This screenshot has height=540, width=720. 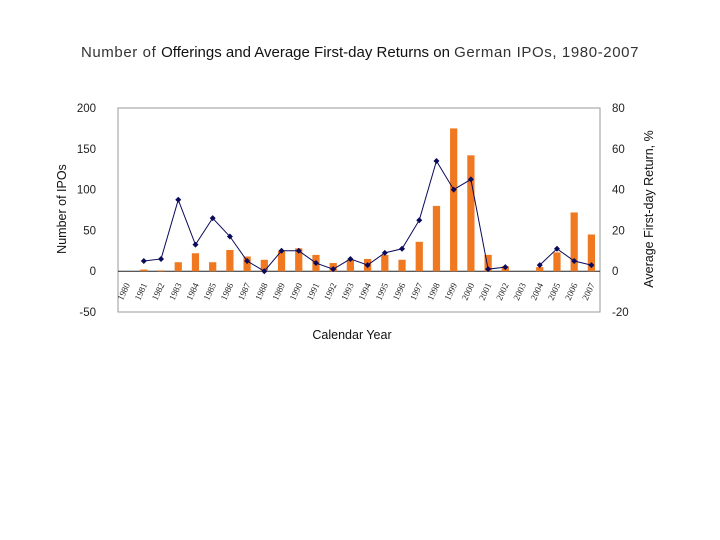 What do you see at coordinates (229, 236) in the screenshot?
I see `return-point-1986` at bounding box center [229, 236].